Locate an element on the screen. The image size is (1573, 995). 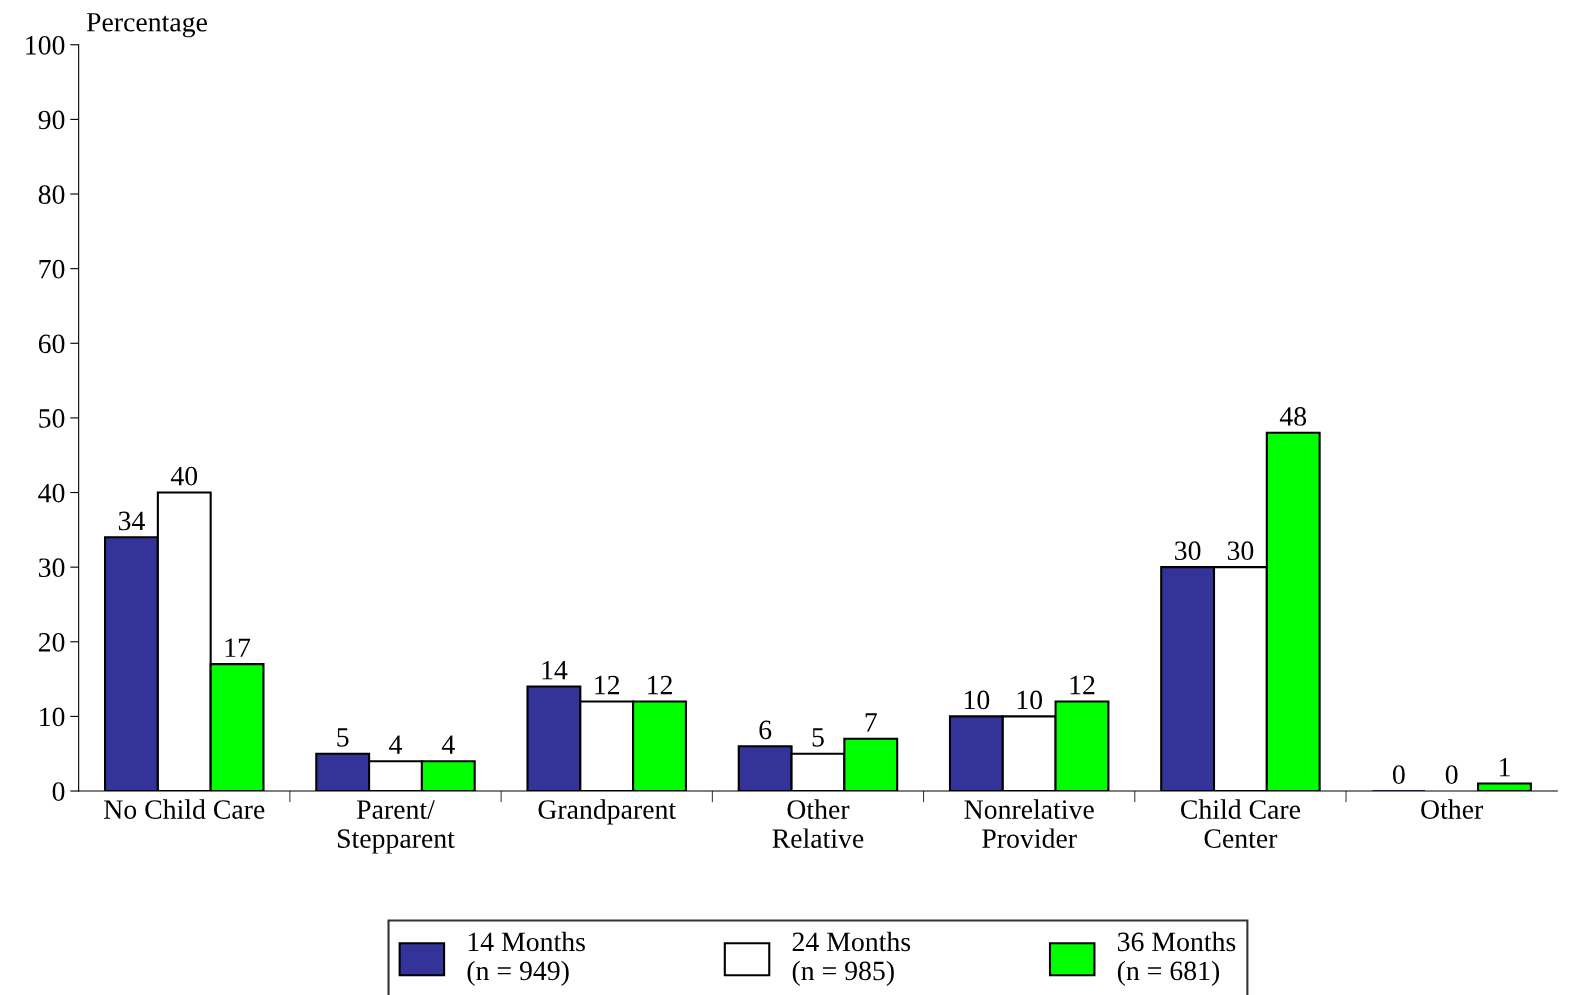
data-label: 48 is located at coordinates (1293, 416).